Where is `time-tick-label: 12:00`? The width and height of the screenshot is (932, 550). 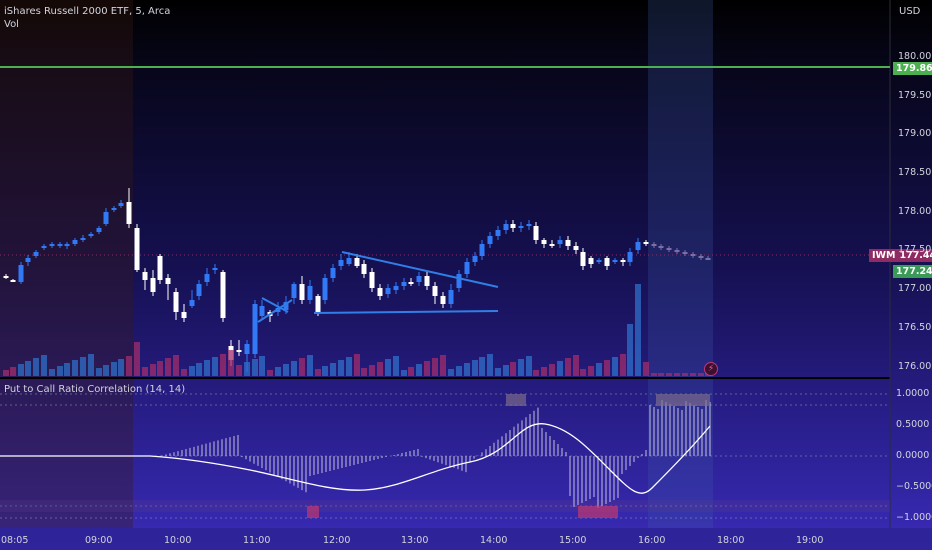 time-tick-label: 12:00 is located at coordinates (337, 540).